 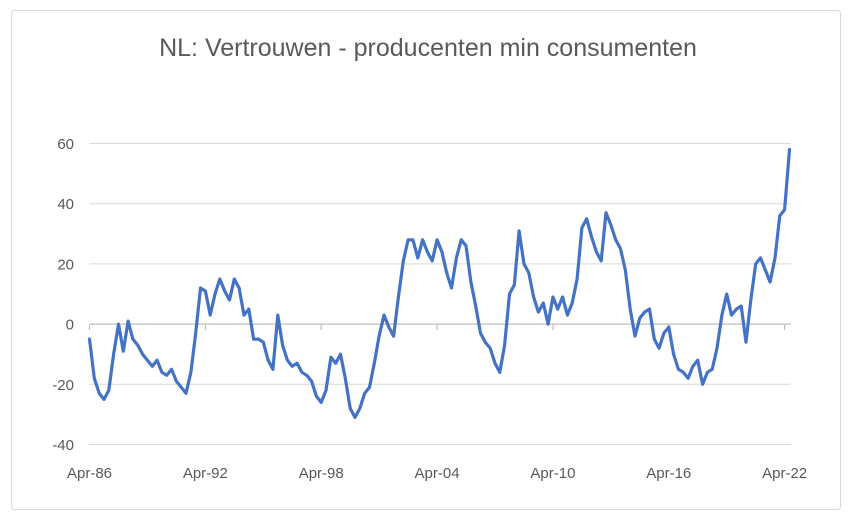 I want to click on x-tick-label: Apr-86, so click(x=89, y=473).